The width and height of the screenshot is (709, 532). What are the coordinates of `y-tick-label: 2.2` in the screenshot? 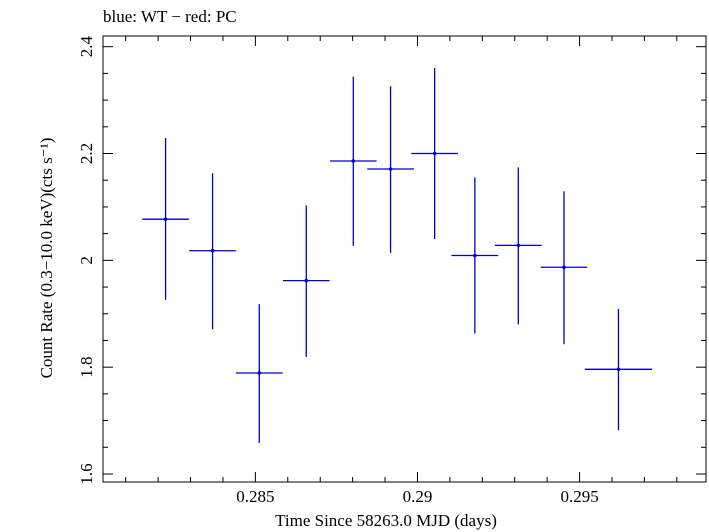 It's located at (86, 153).